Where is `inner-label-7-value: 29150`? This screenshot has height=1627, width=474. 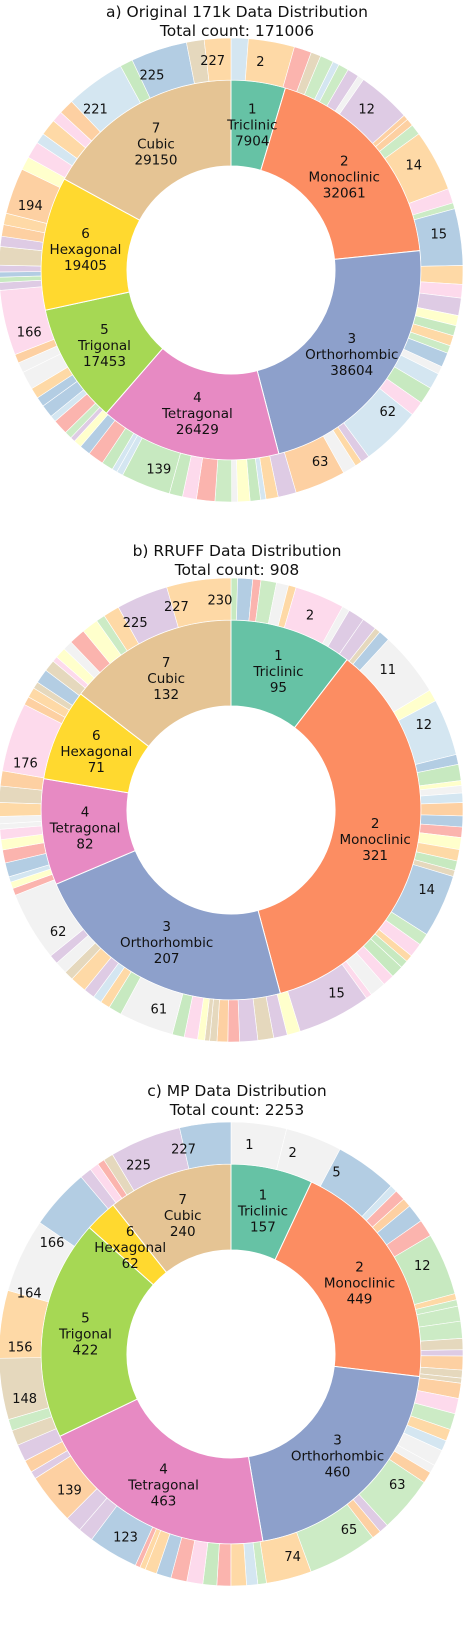 inner-label-7-value: 29150 is located at coordinates (156, 161).